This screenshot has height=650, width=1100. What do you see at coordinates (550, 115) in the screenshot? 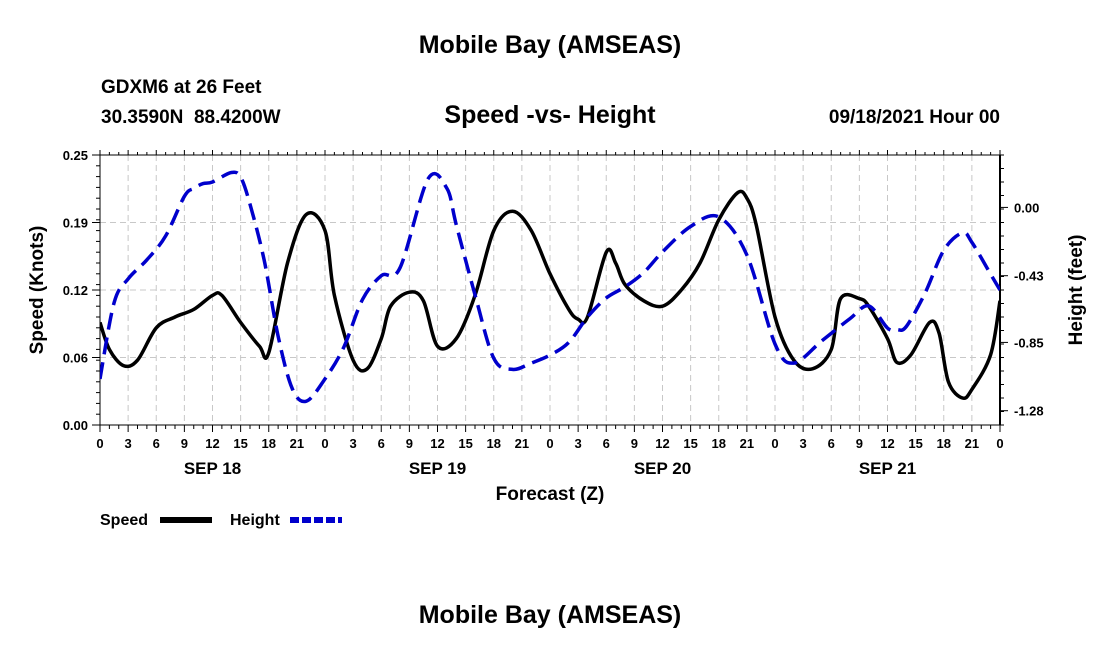
I see `chart-title: Speed -vs- Height` at bounding box center [550, 115].